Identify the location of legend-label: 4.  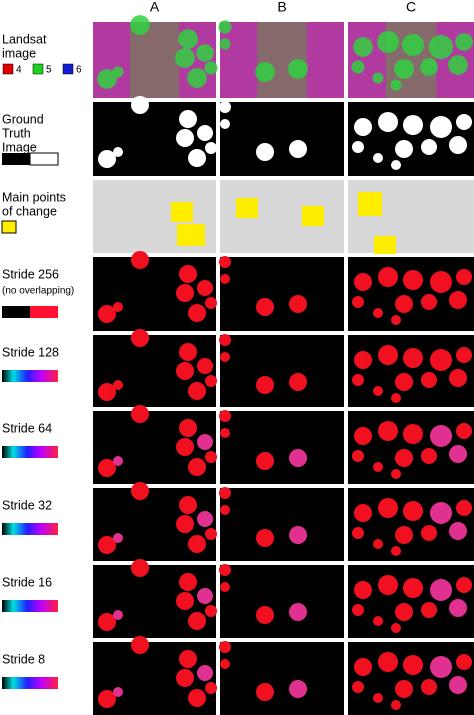
(19, 70).